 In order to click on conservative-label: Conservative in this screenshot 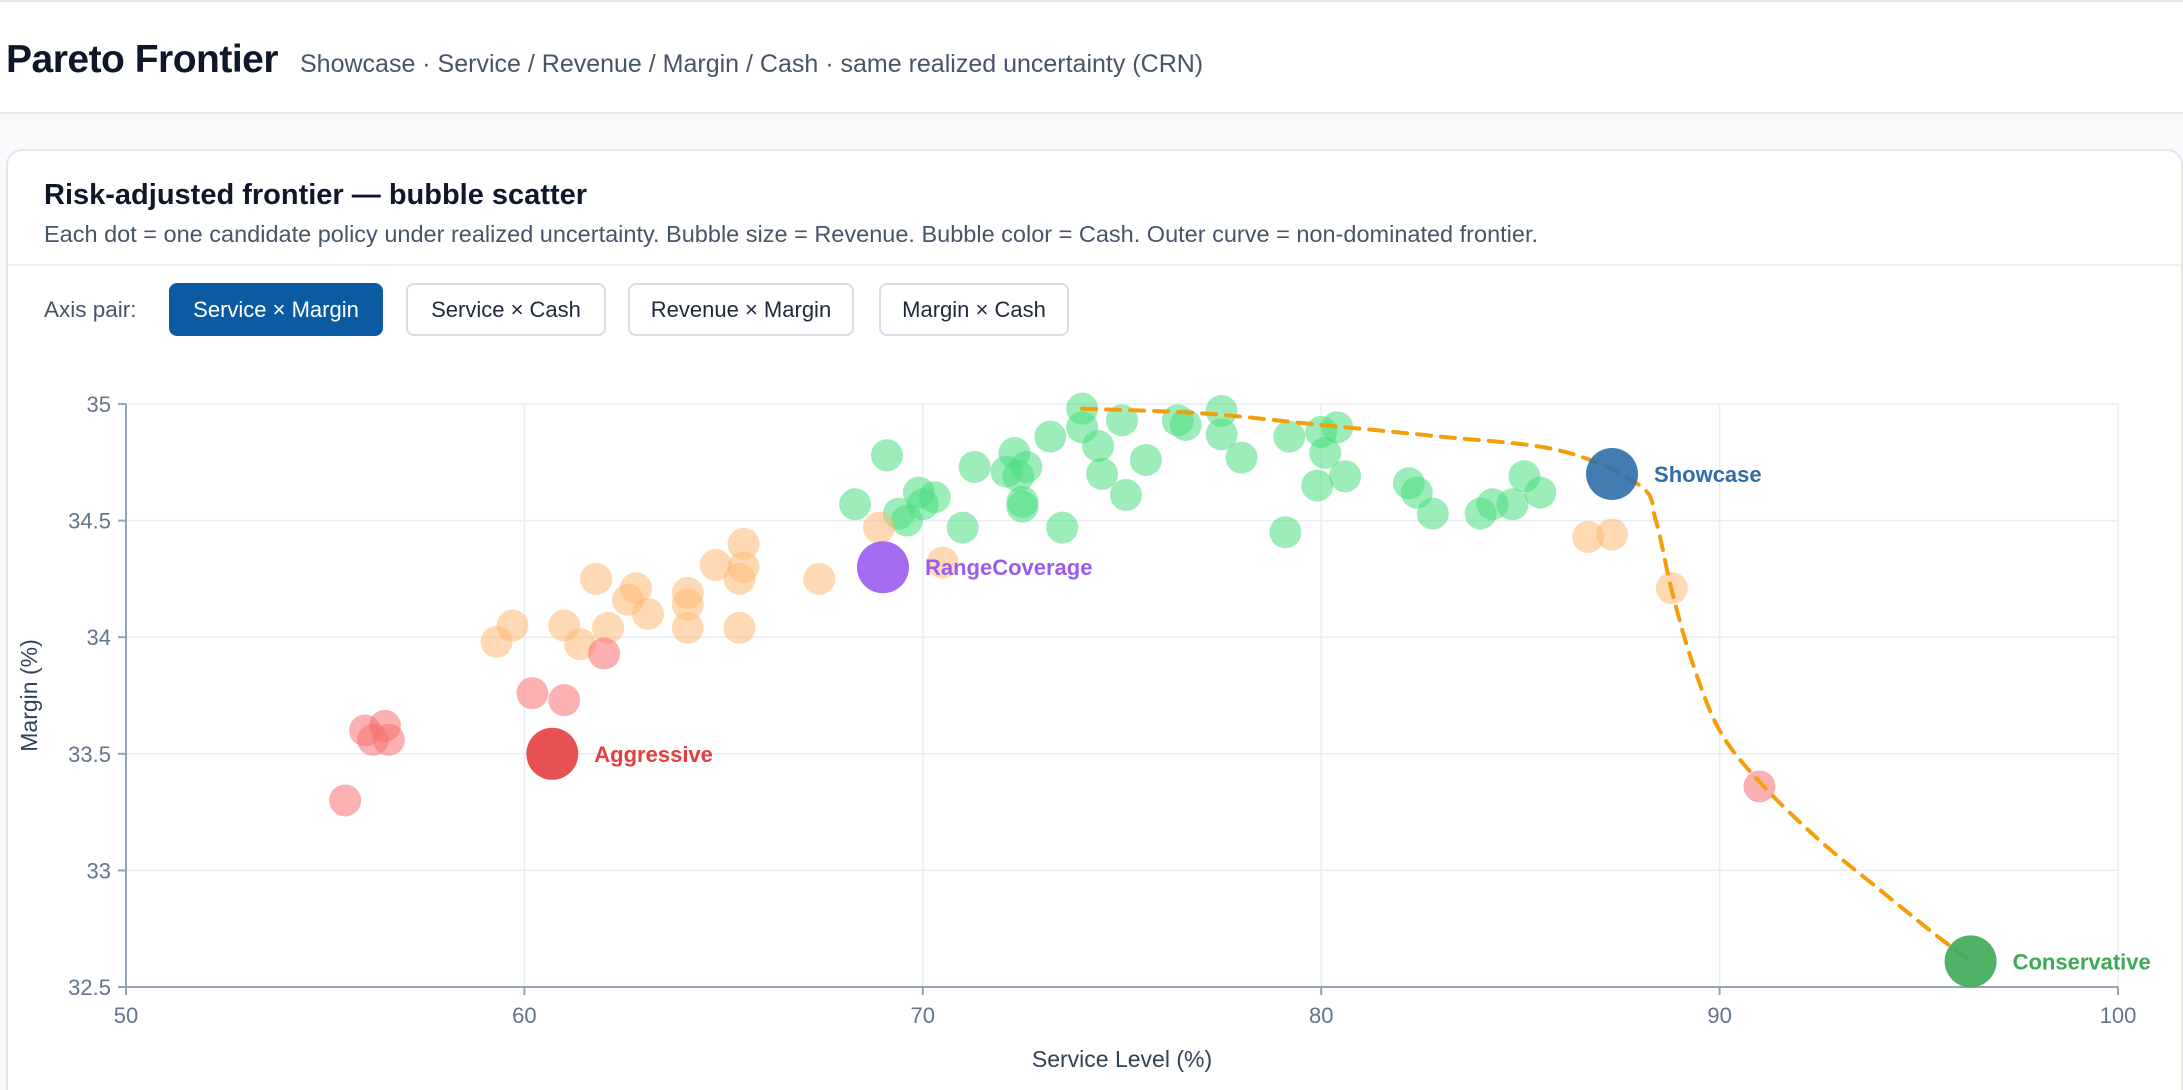, I will do `click(2082, 961)`.